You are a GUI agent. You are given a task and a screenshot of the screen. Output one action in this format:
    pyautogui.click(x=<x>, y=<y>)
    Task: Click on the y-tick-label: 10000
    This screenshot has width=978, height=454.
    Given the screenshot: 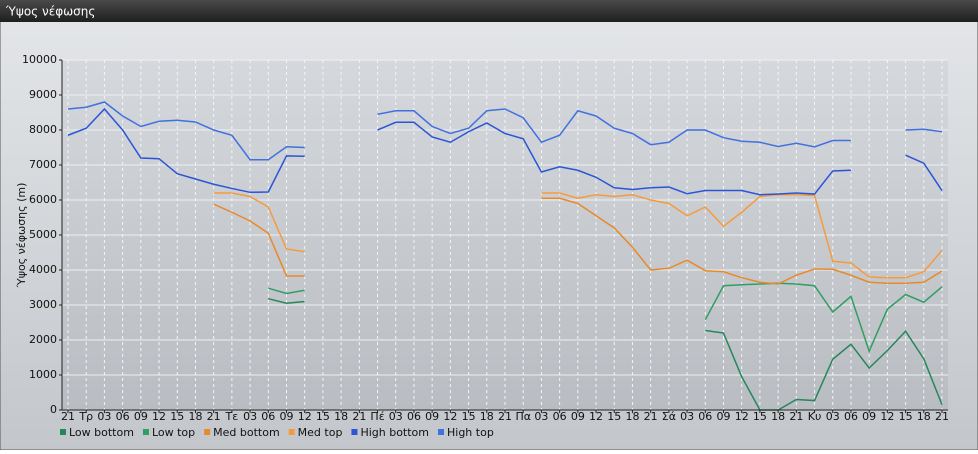 What is the action you would take?
    pyautogui.click(x=39, y=59)
    